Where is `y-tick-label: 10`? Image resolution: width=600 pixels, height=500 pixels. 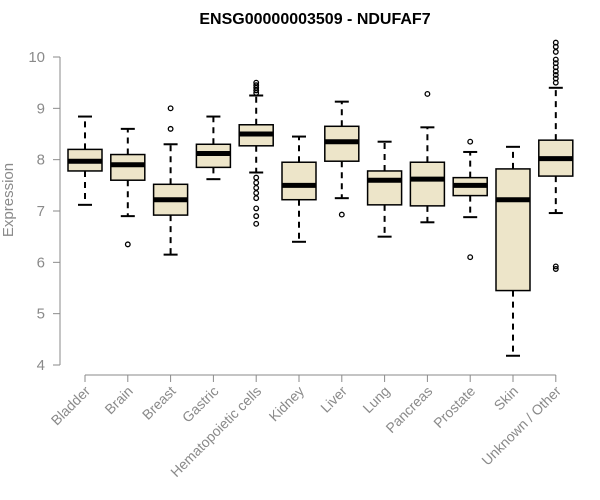 y-tick-label: 10 is located at coordinates (36, 57).